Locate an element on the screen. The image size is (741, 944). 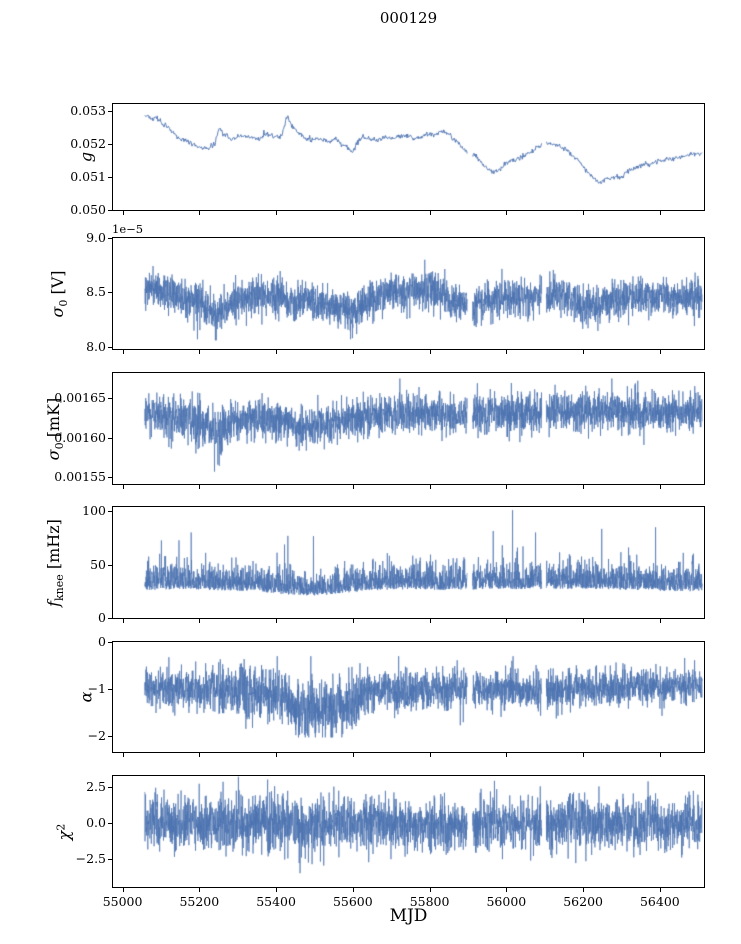
x-tick-label: 55000 is located at coordinates (122, 901).